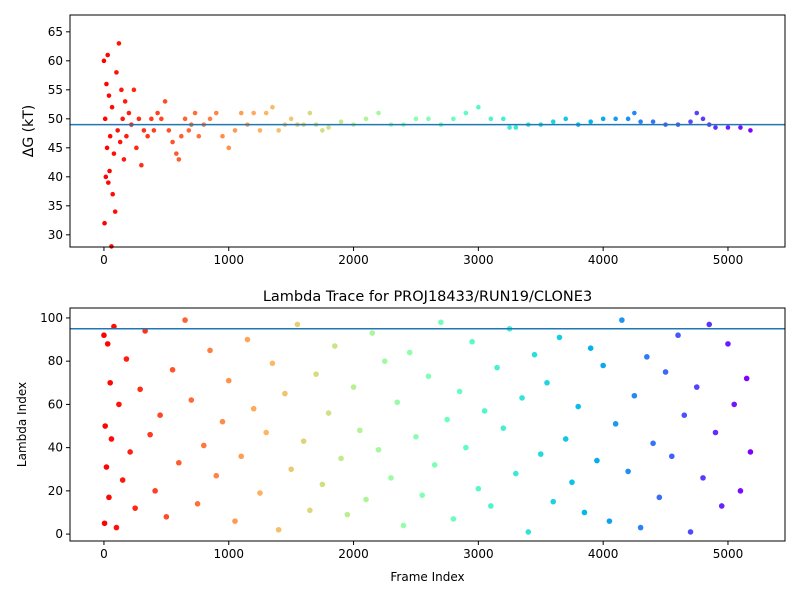  Describe the element at coordinates (55, 32) in the screenshot. I see `y-tick-label: 65` at that location.